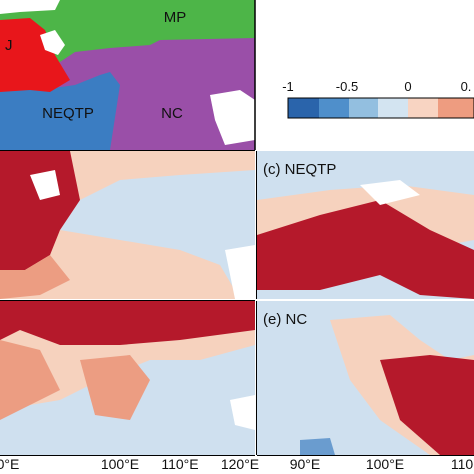 This screenshot has height=474, width=474. I want to click on map-panel: (c) NEQTP, so click(365, 225).